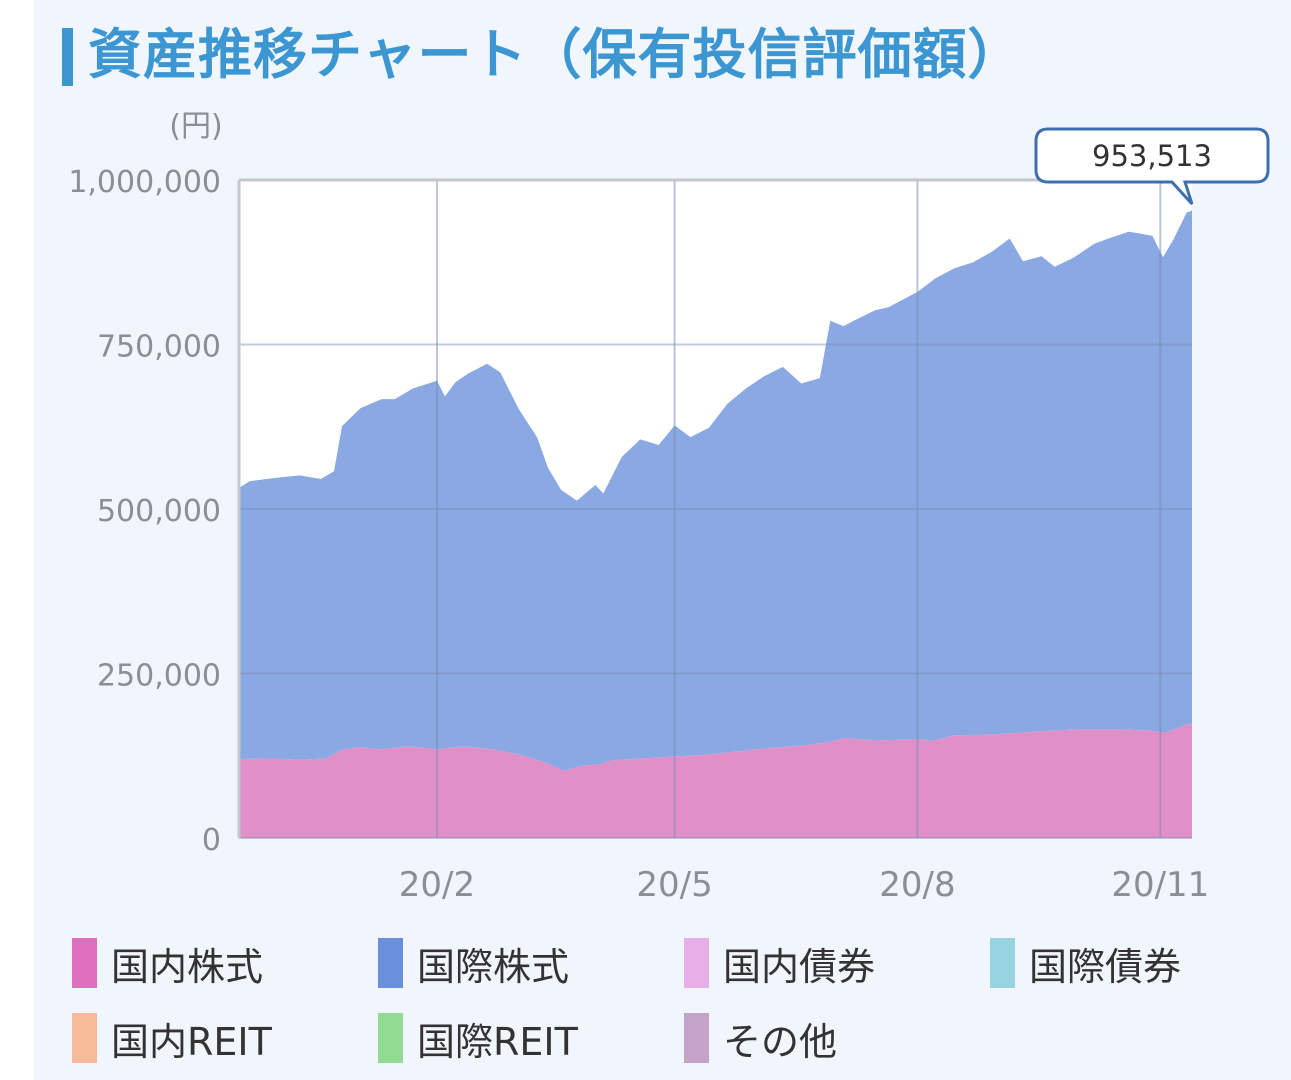 The image size is (1291, 1080). I want to click on y-tick-label: 500,000, so click(159, 511).